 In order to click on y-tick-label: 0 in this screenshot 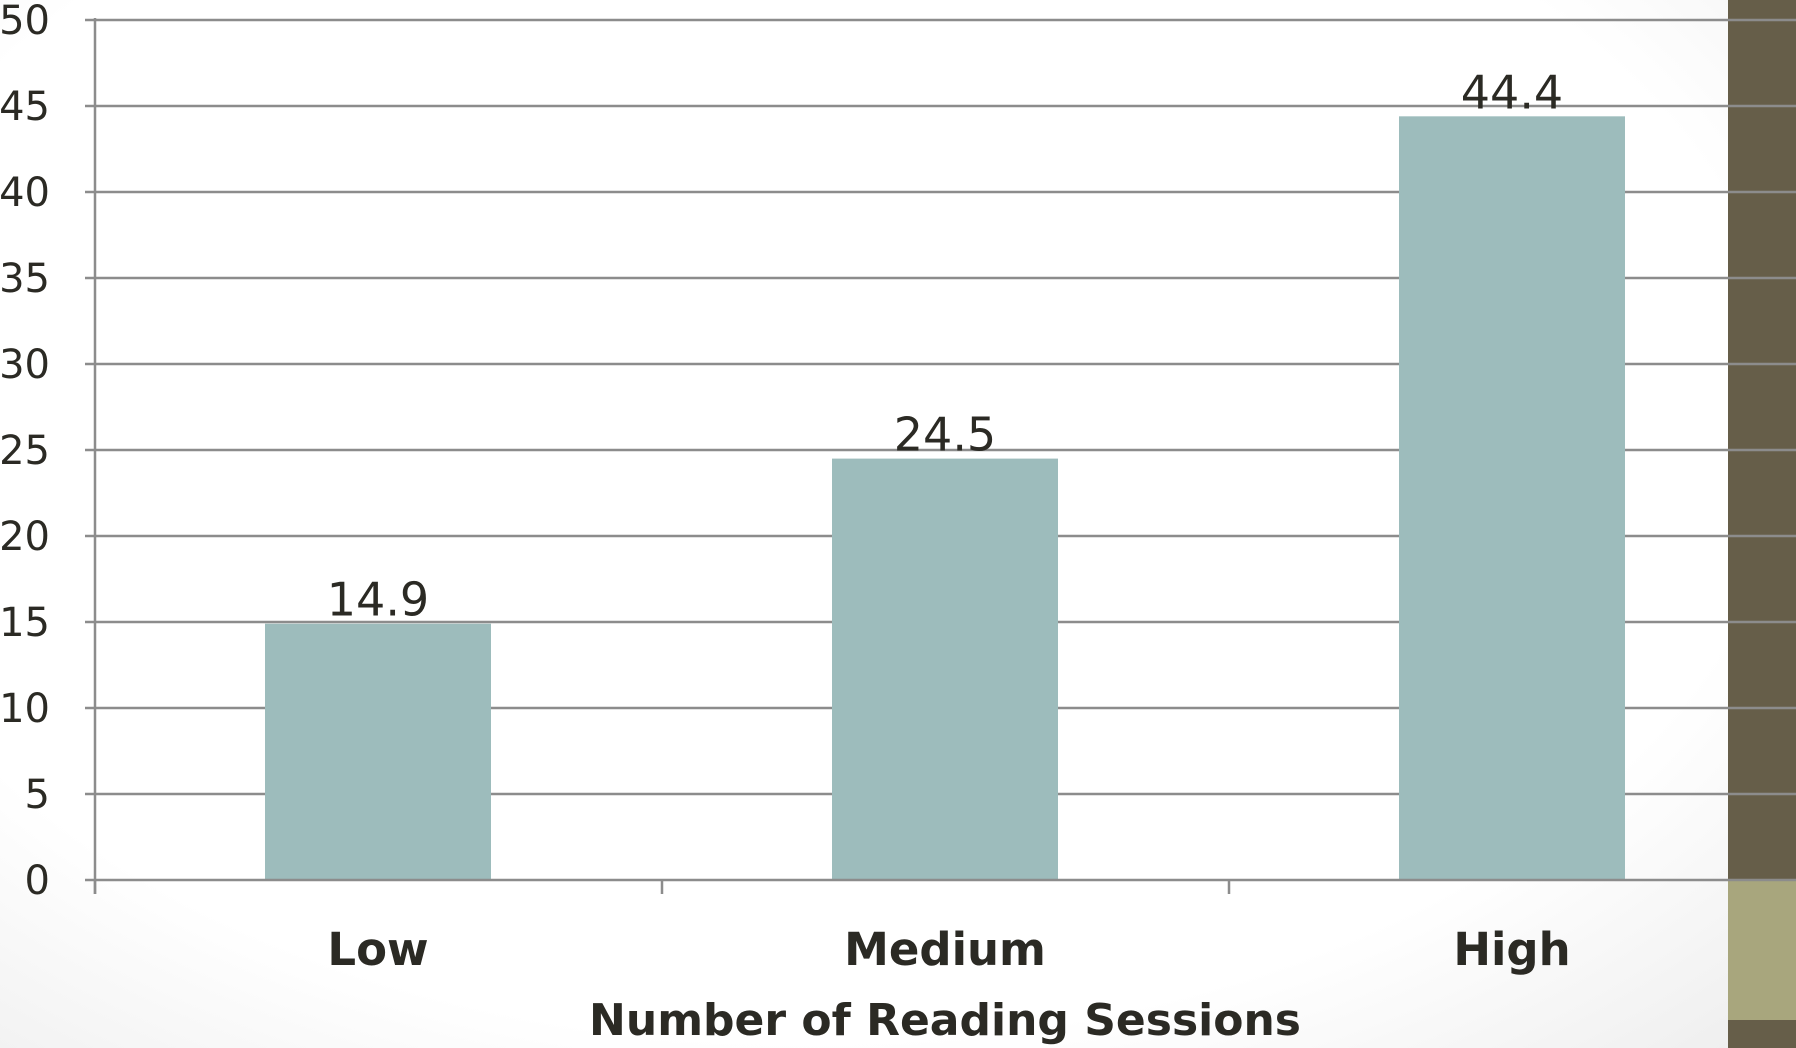, I will do `click(37, 881)`.